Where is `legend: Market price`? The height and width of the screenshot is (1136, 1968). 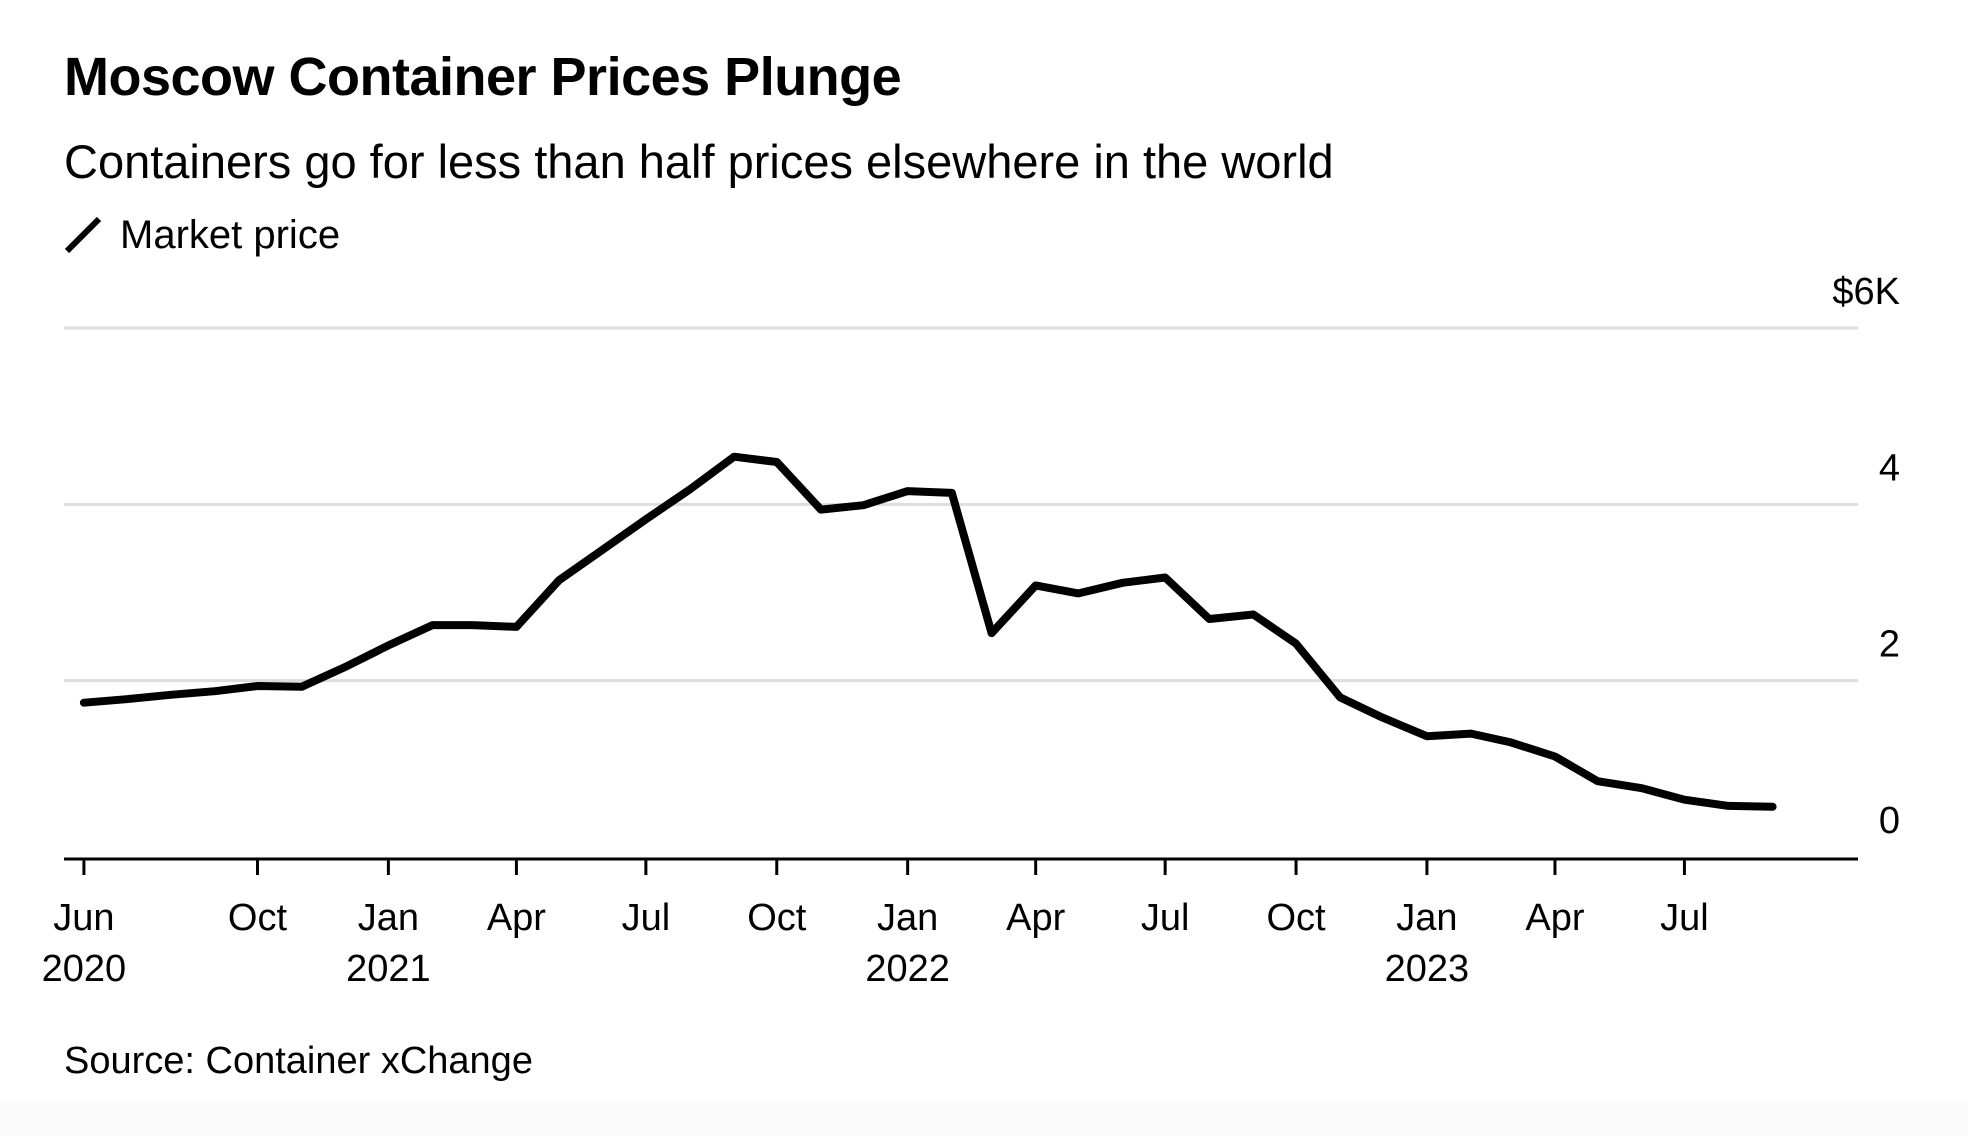 legend: Market price is located at coordinates (202, 235).